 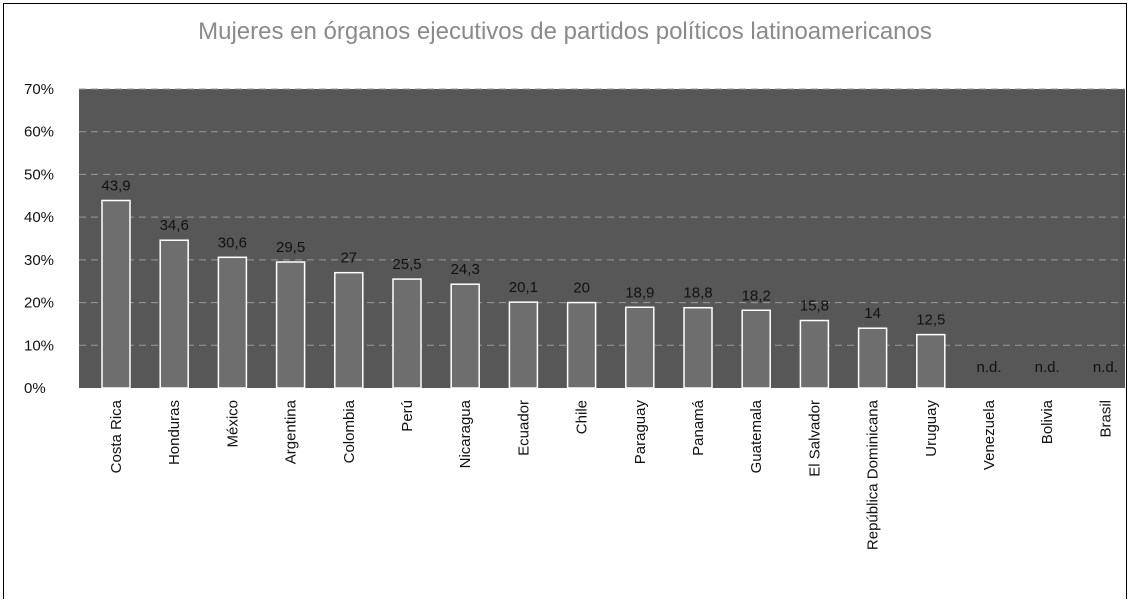 I want to click on y-tick-label: 60%, so click(x=39, y=132).